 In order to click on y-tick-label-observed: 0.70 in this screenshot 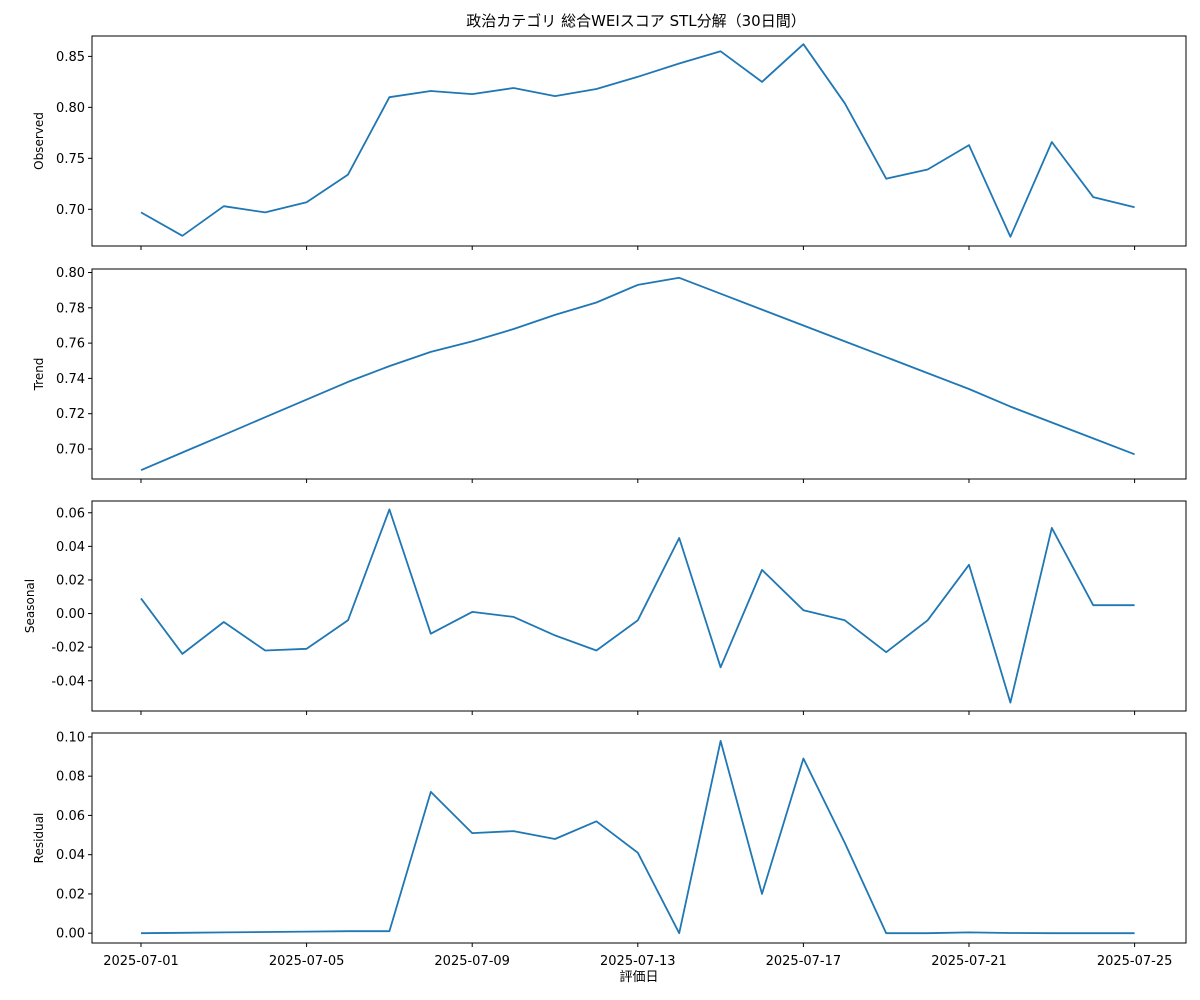, I will do `click(70, 210)`.